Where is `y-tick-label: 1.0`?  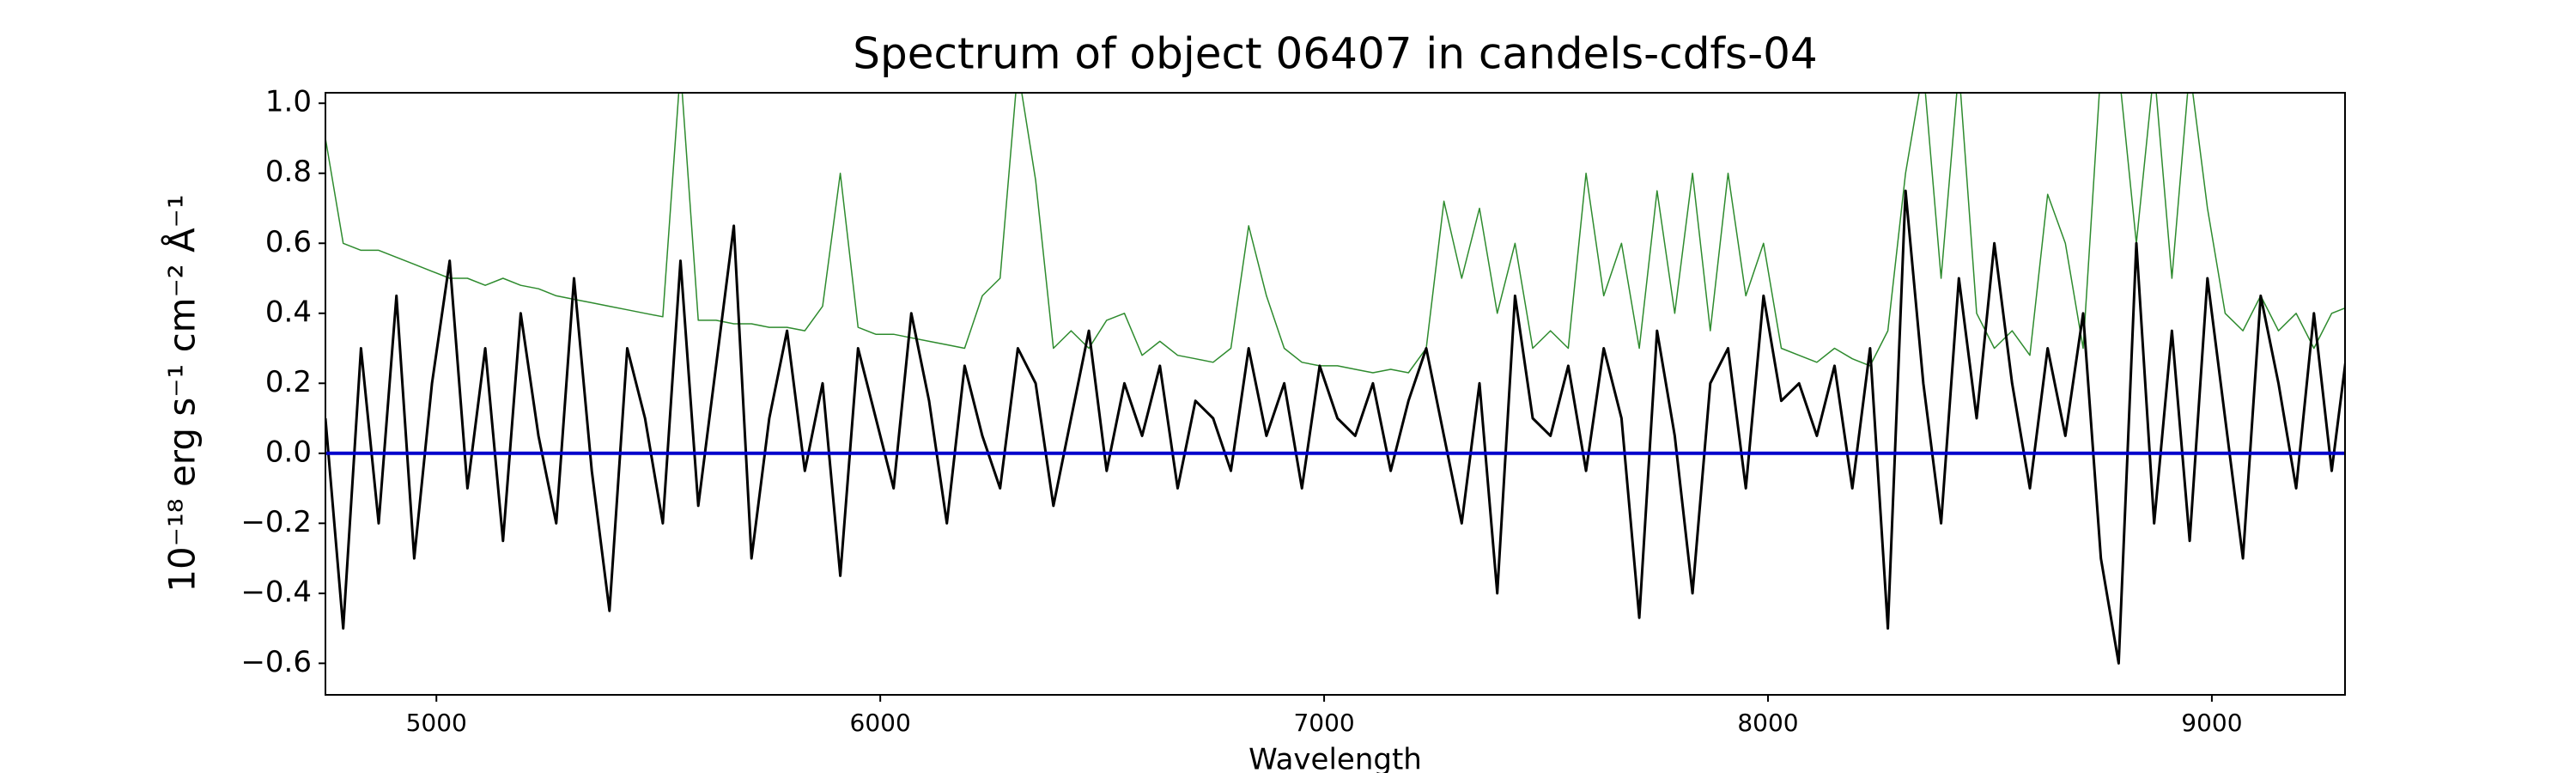 y-tick-label: 1.0 is located at coordinates (289, 102).